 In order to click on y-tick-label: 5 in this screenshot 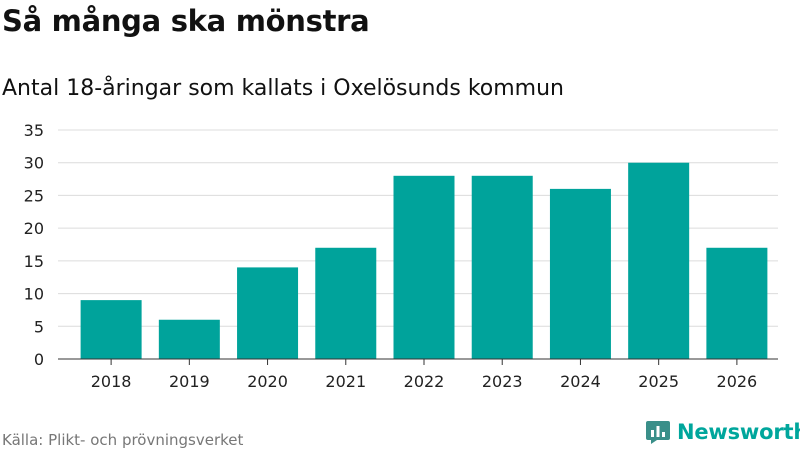, I will do `click(39, 326)`.